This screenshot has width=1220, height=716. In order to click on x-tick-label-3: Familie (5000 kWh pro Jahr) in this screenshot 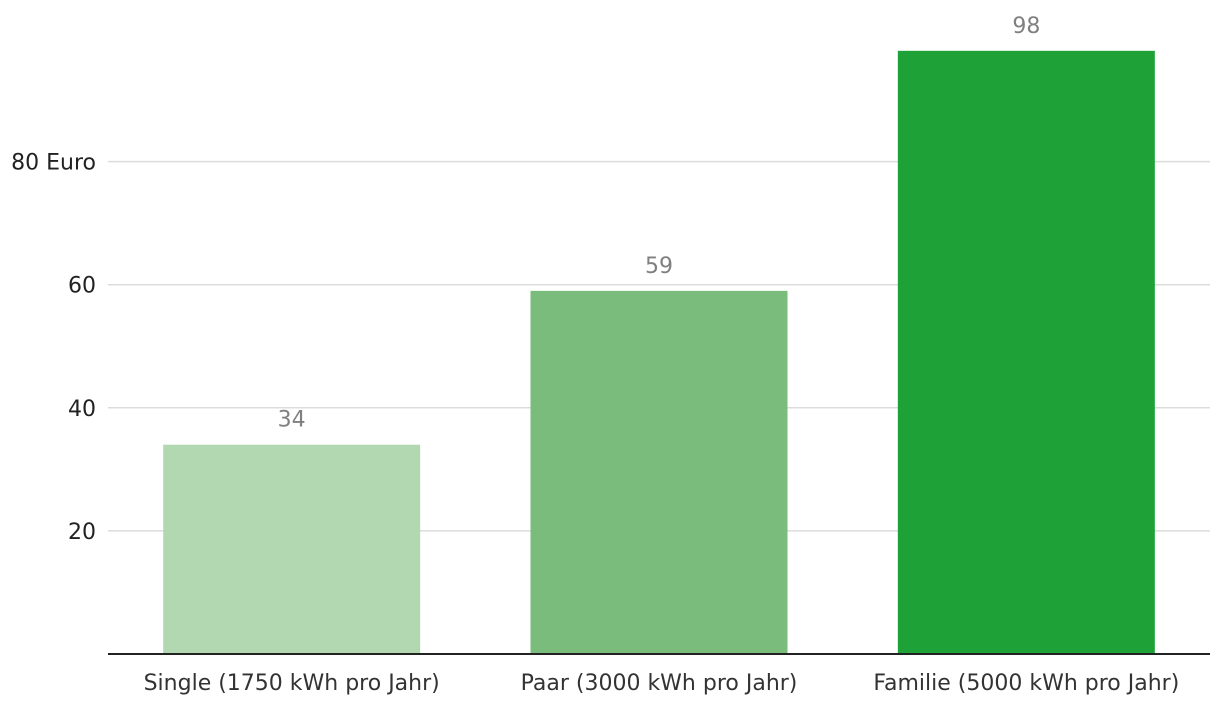, I will do `click(1026, 683)`.